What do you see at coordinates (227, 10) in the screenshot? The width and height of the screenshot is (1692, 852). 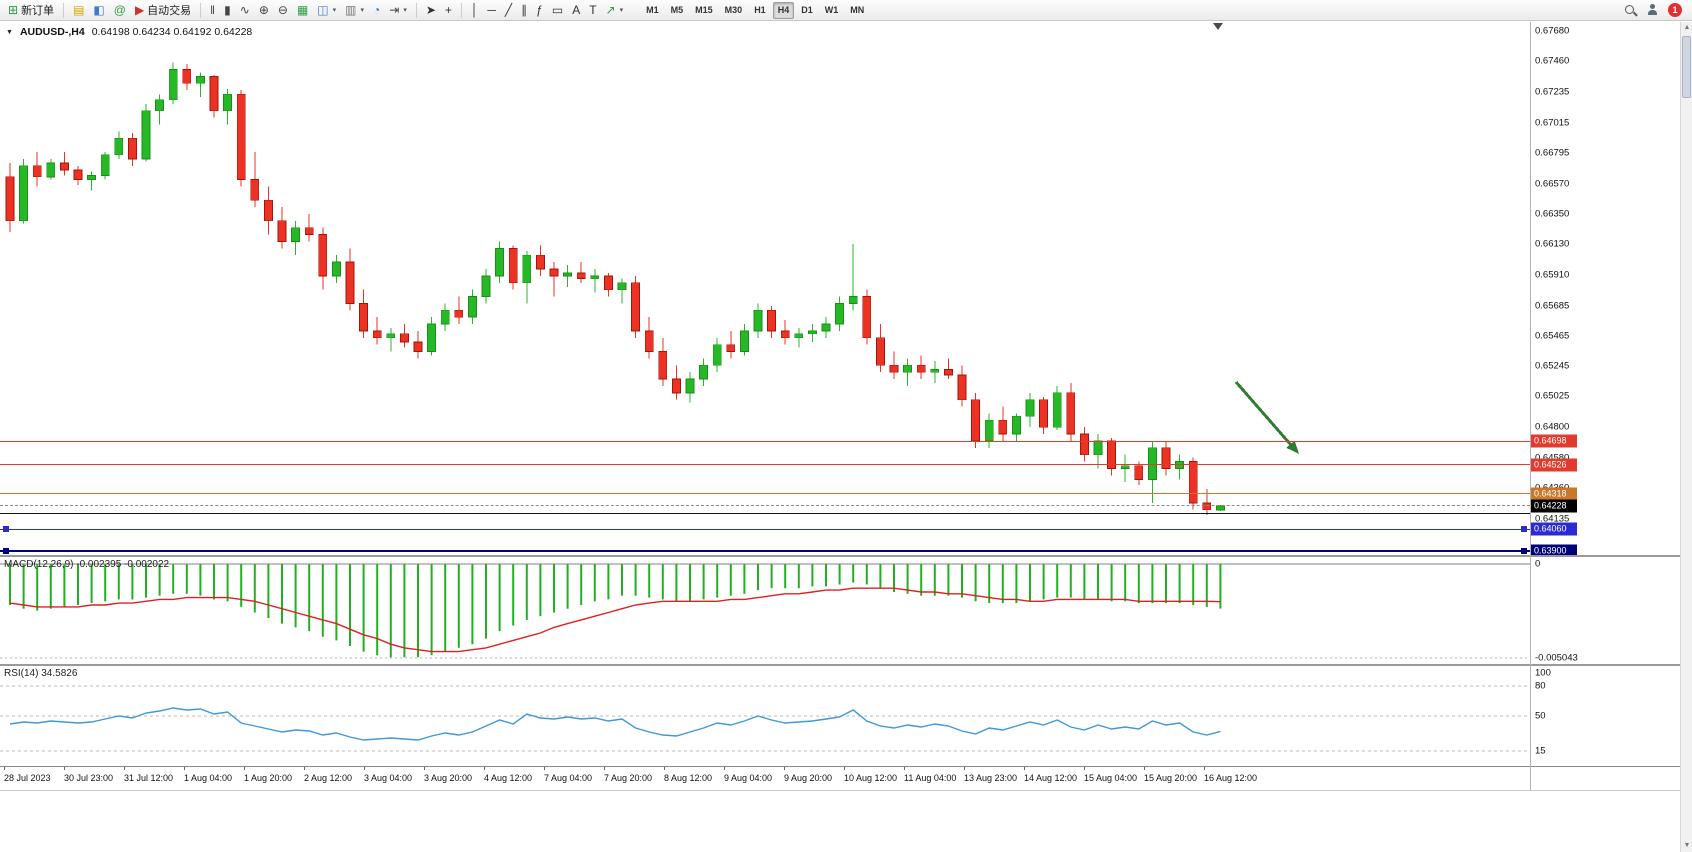 I see `candle-chart-button: ▮` at bounding box center [227, 10].